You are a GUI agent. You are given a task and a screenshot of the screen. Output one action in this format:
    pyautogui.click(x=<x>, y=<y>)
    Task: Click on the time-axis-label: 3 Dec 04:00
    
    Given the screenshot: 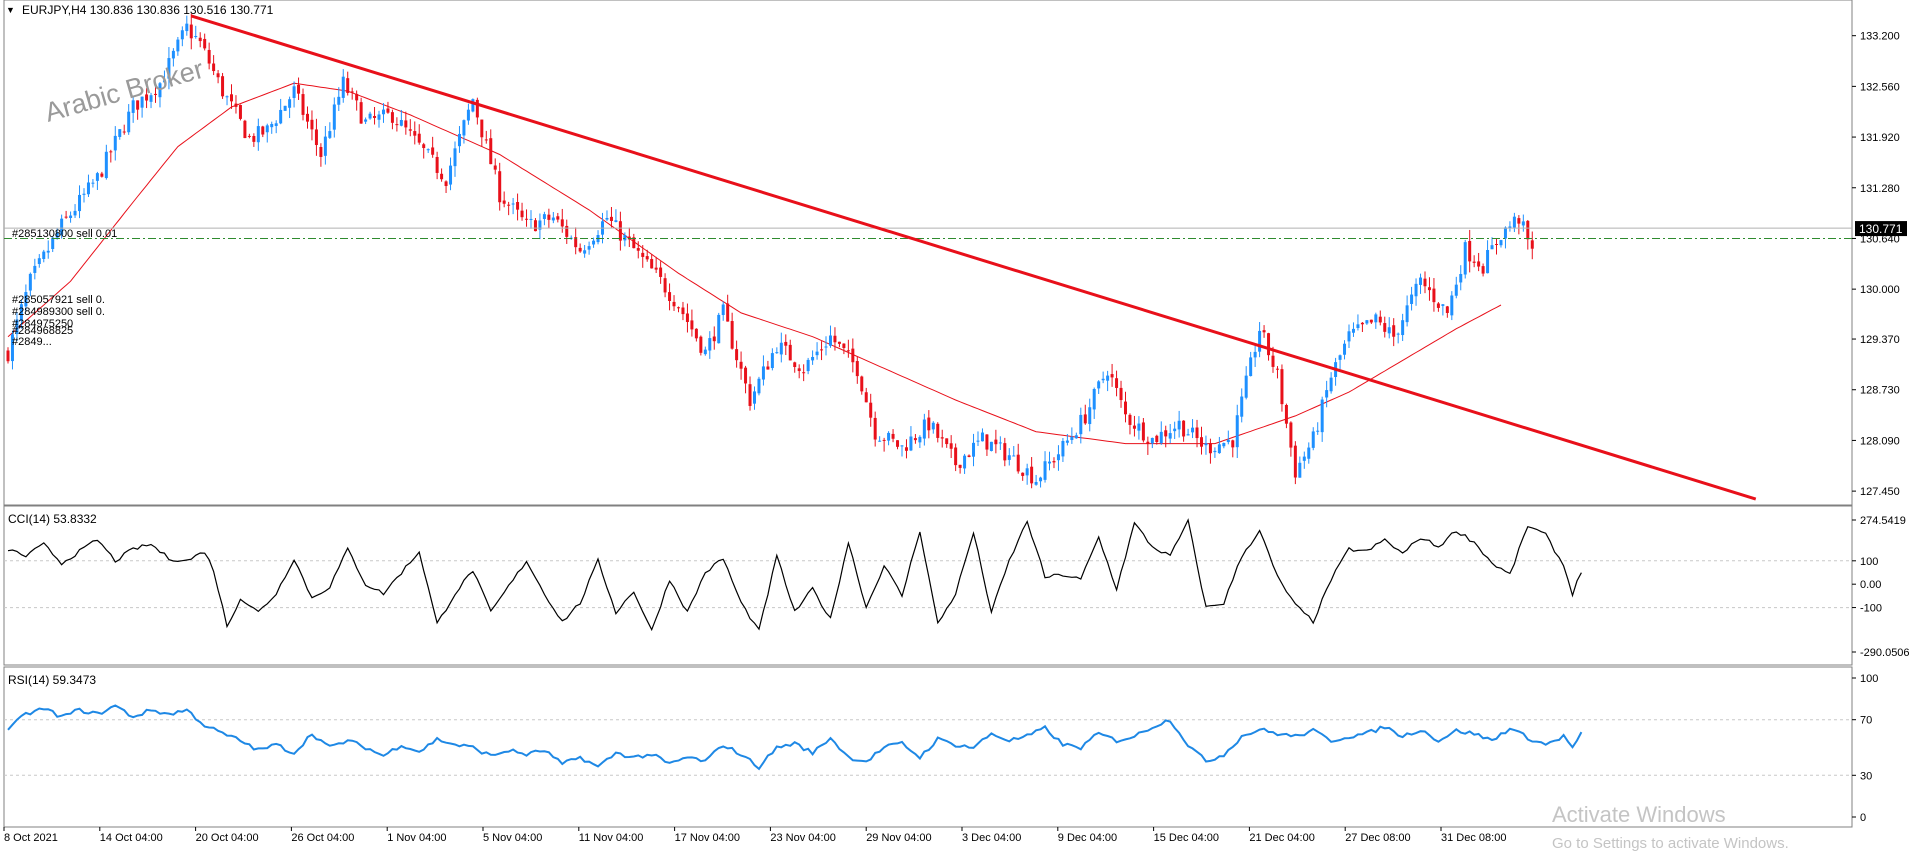 What is the action you would take?
    pyautogui.click(x=991, y=838)
    